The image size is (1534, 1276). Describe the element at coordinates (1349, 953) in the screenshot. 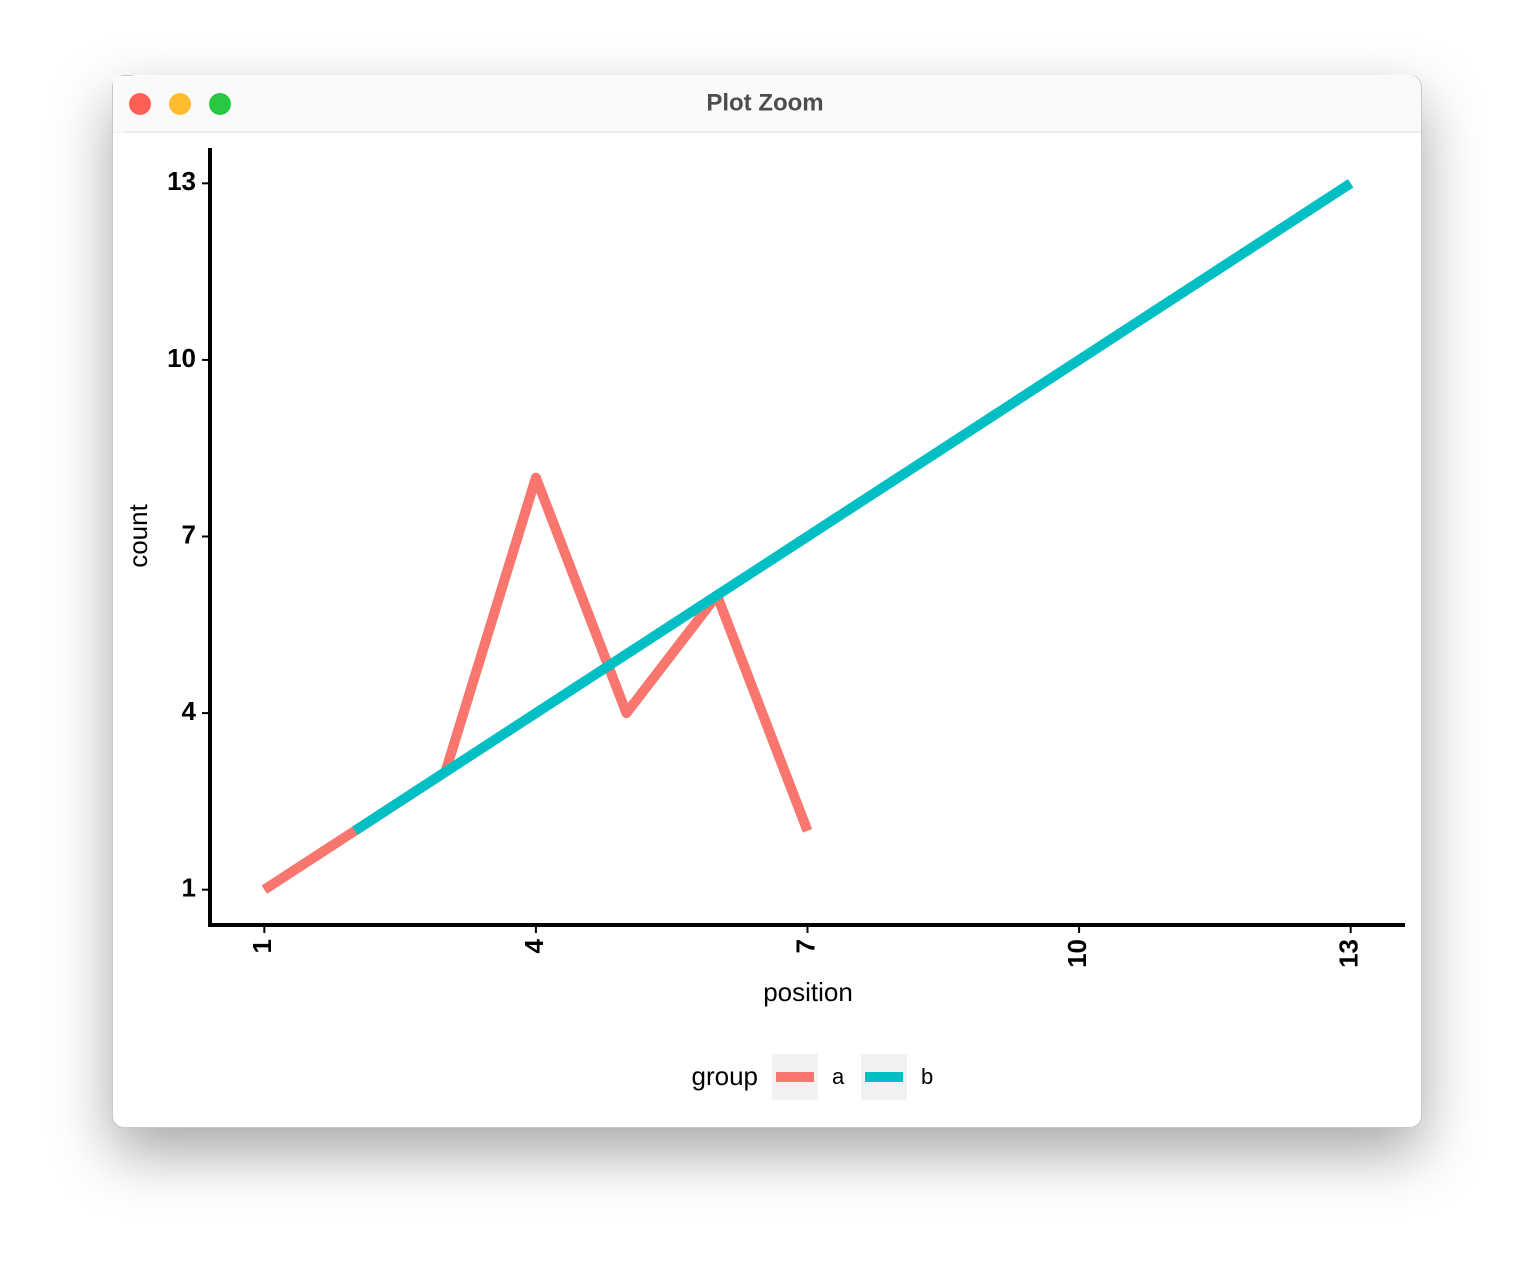

I see `x-tick-label: 13` at that location.